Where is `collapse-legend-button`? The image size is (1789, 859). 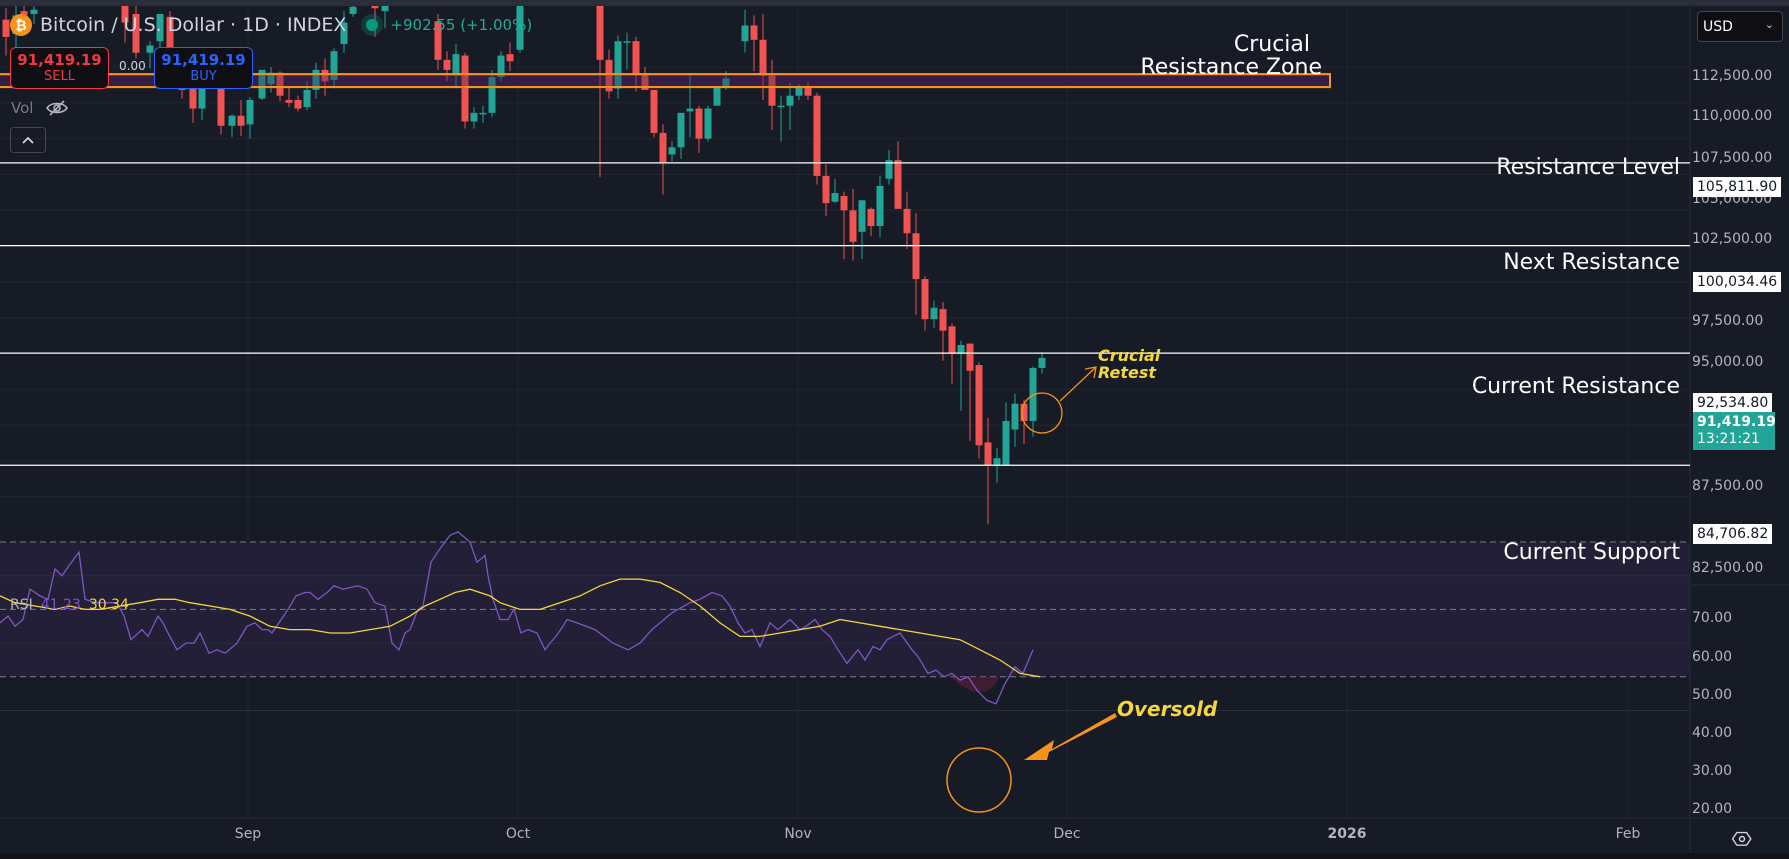 collapse-legend-button is located at coordinates (28, 140).